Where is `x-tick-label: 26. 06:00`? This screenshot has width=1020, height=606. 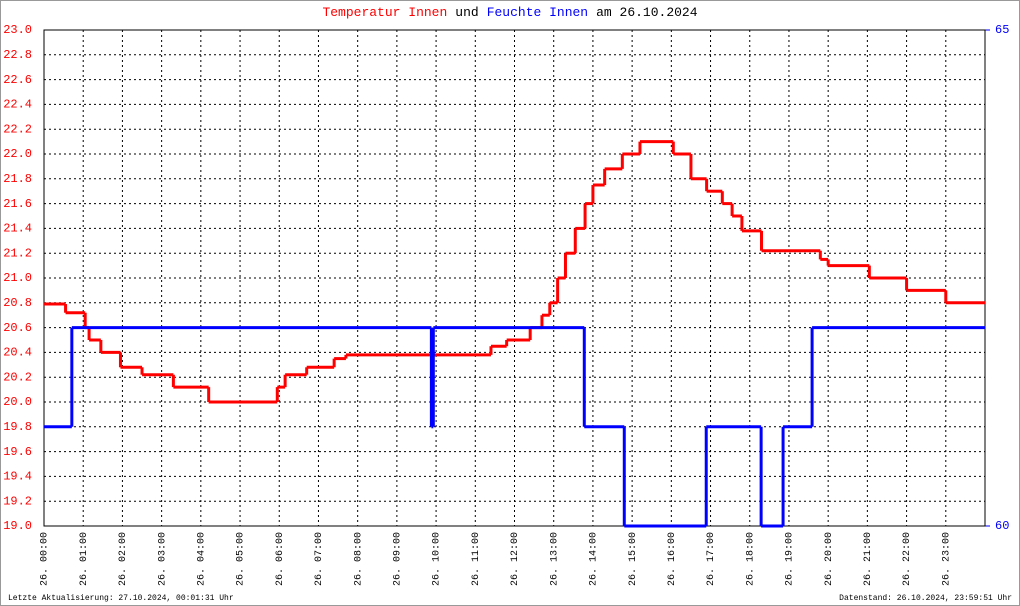 x-tick-label: 26. 06:00 is located at coordinates (280, 559).